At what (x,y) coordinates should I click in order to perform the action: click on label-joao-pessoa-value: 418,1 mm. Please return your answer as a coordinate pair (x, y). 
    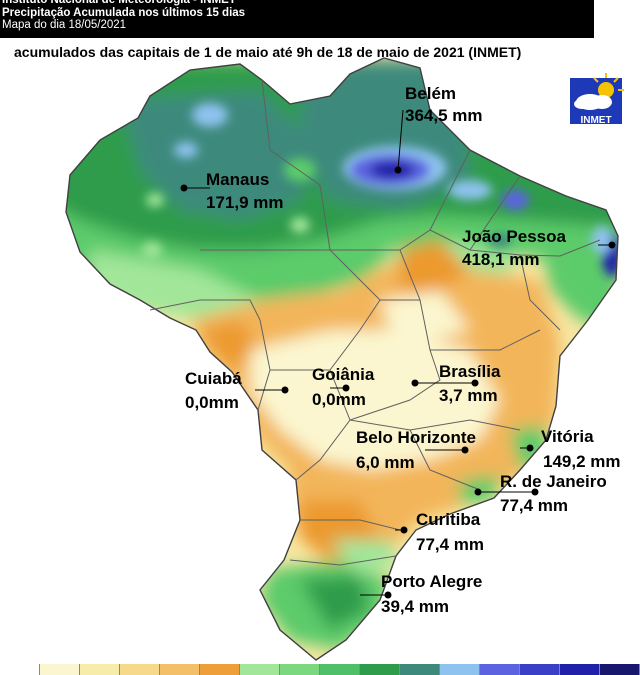
    Looking at the image, I should click on (501, 259).